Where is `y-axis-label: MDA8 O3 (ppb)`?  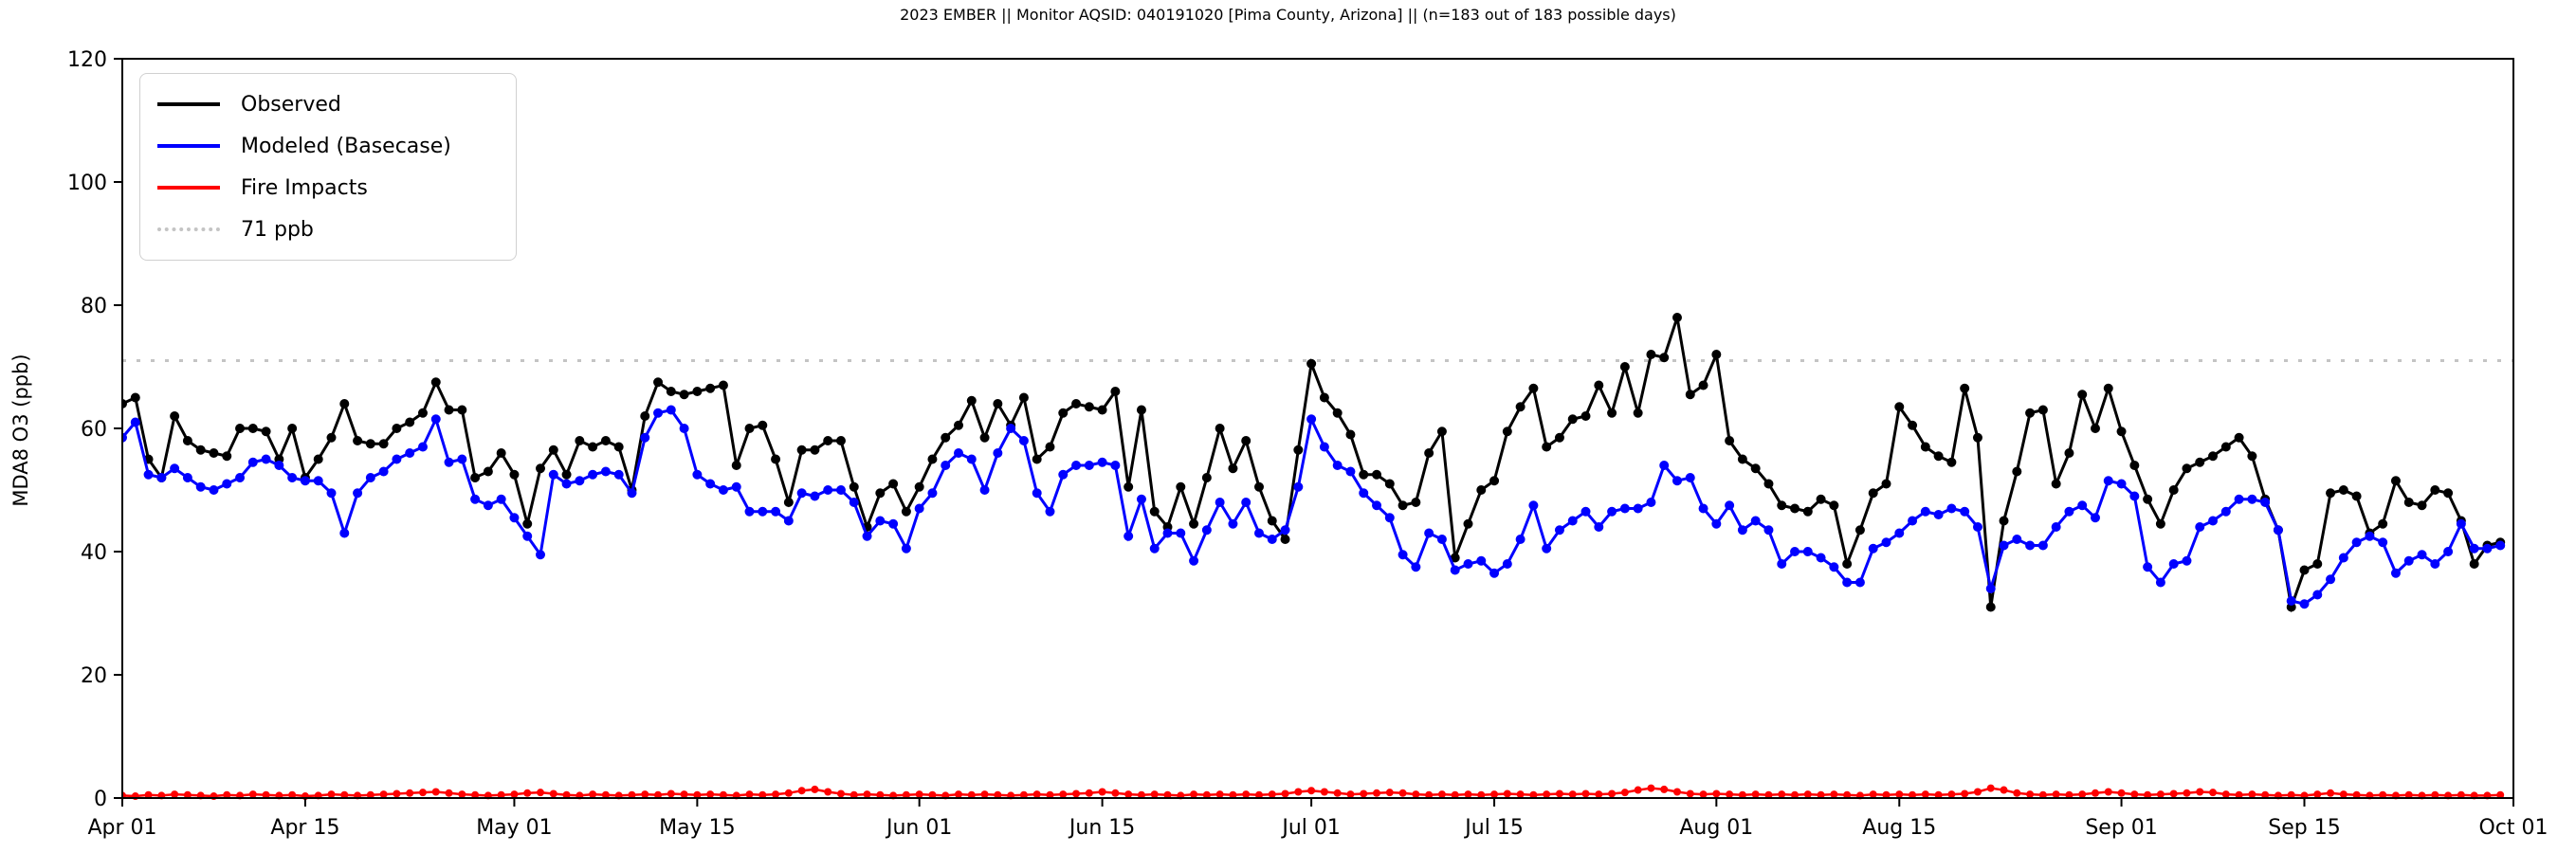
y-axis-label: MDA8 O3 (ppb) is located at coordinates (20, 430).